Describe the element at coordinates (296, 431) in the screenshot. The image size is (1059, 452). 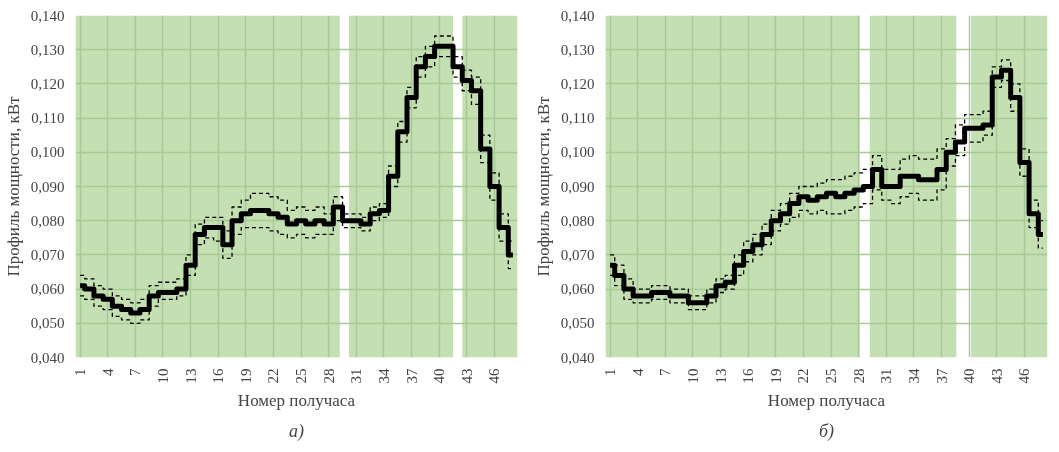
I see `text: а)` at that location.